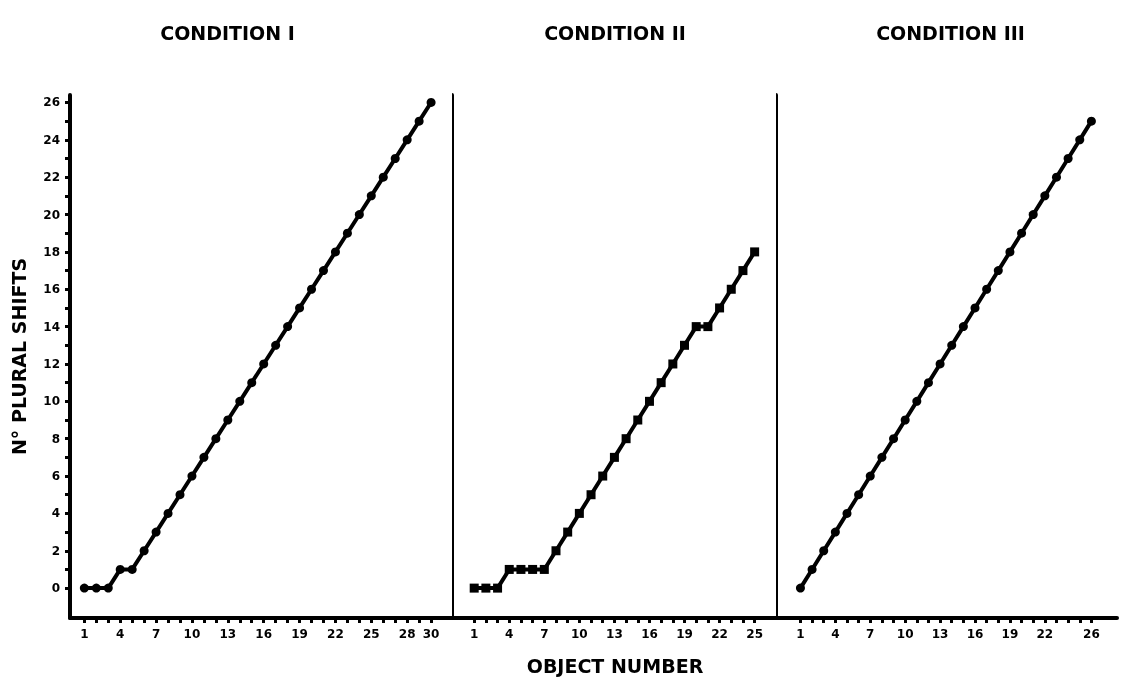  I want to click on x-tick-label: 19, so click(299, 634).